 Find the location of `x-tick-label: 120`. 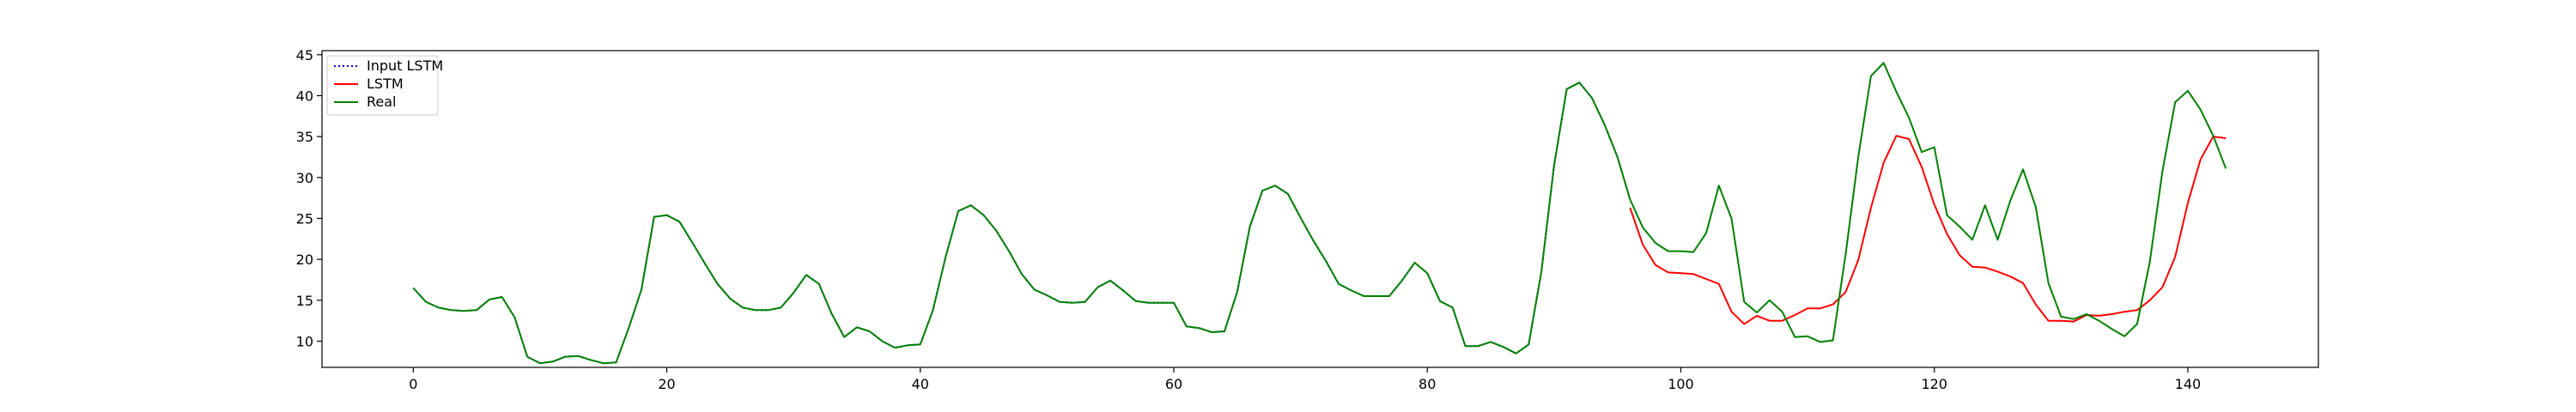

x-tick-label: 120 is located at coordinates (1934, 384).